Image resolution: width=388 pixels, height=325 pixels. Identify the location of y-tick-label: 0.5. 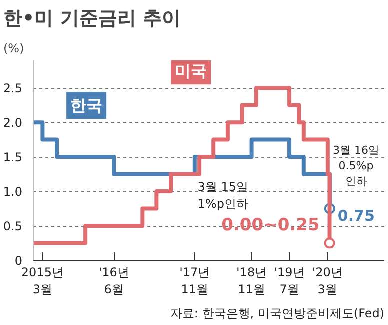
(13, 227).